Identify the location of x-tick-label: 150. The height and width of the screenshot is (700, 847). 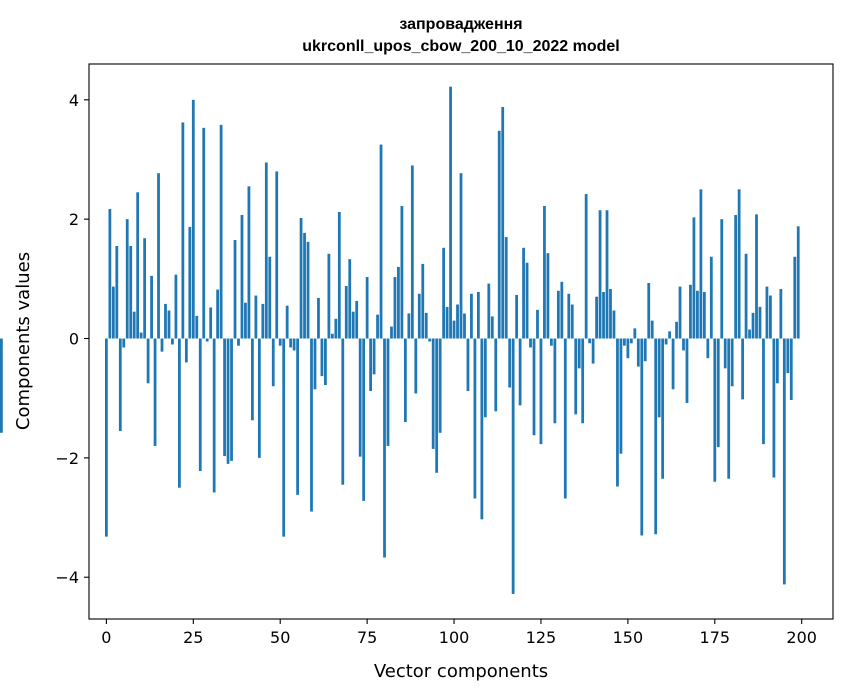
(628, 637).